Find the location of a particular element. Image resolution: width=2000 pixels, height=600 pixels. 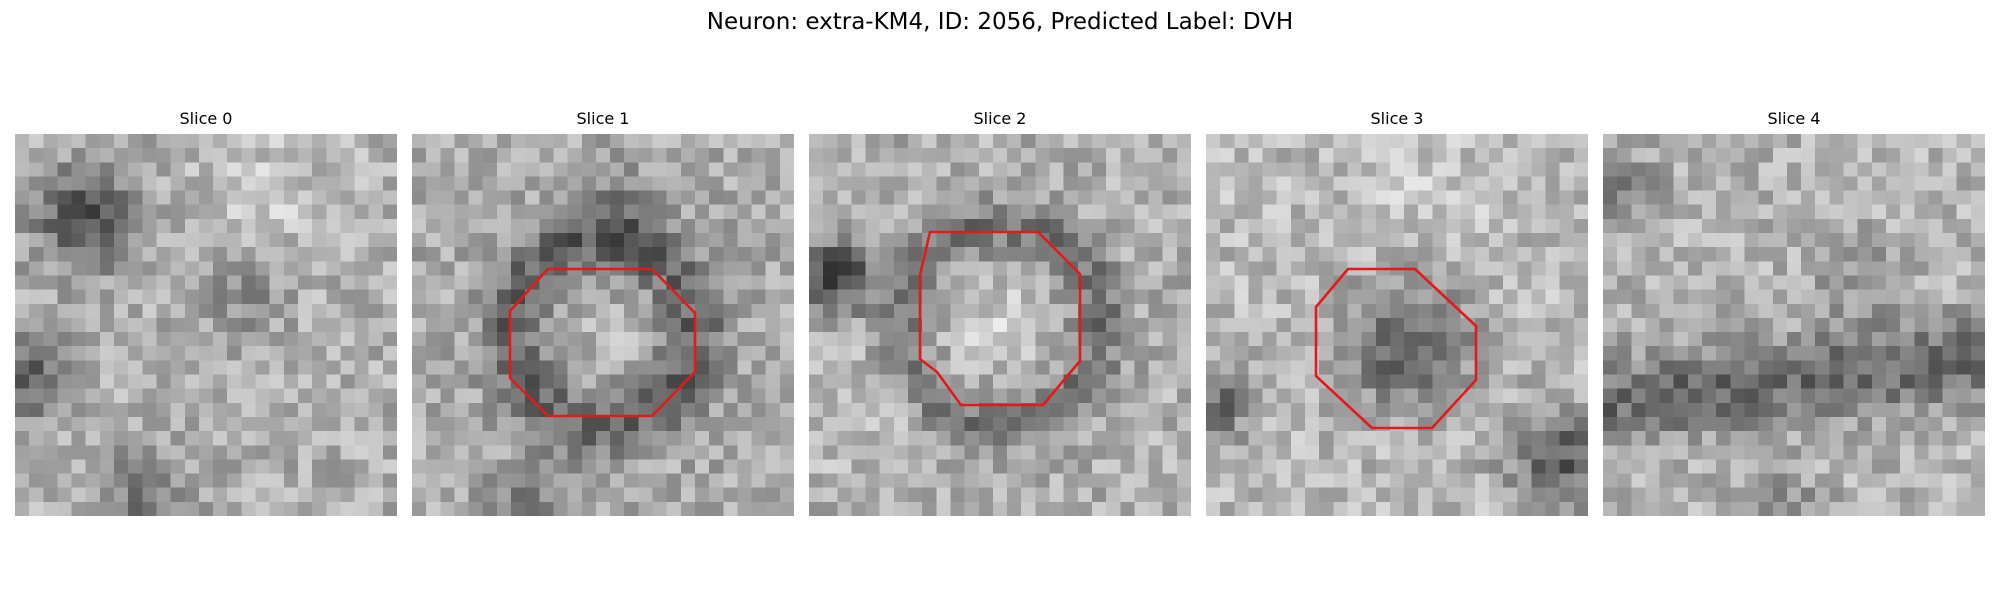

slice-3-panel is located at coordinates (1397, 325).